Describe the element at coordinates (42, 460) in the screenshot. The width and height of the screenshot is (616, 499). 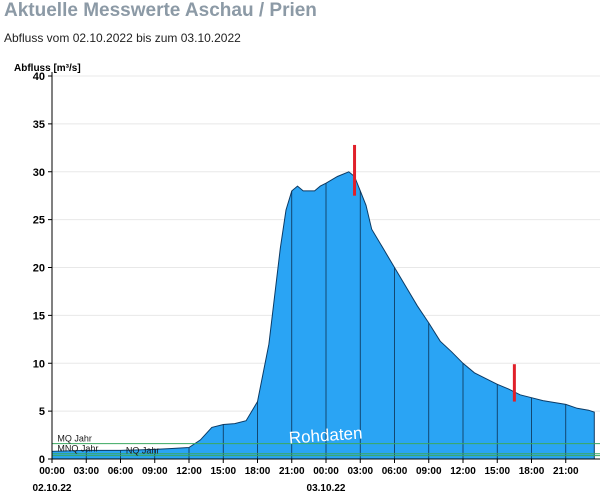
I see `y-tick-label: 0` at that location.